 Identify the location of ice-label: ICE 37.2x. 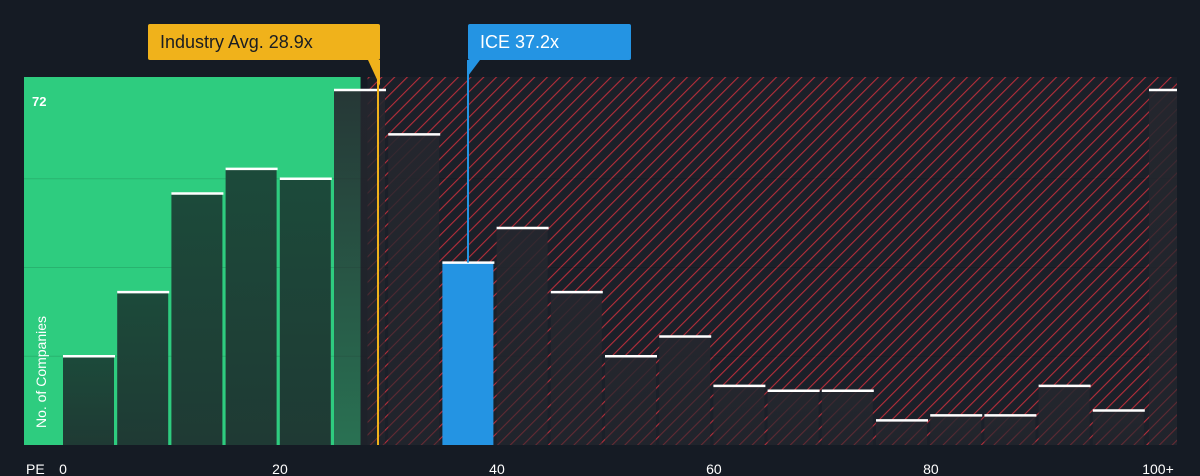
(520, 42).